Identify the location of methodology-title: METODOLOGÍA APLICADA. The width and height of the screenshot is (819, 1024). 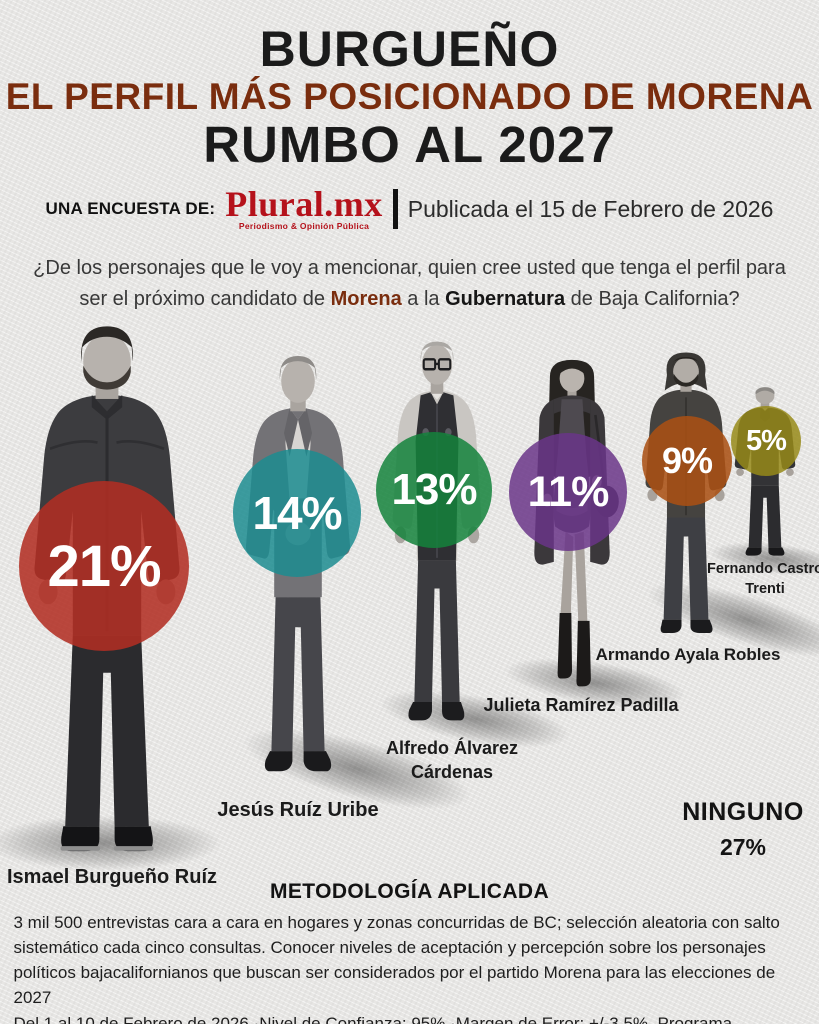
(409, 891).